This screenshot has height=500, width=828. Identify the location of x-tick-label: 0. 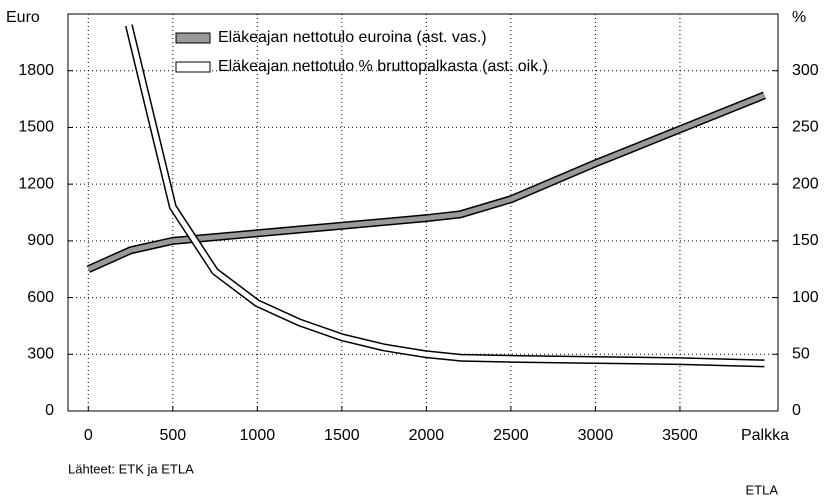
(88, 435).